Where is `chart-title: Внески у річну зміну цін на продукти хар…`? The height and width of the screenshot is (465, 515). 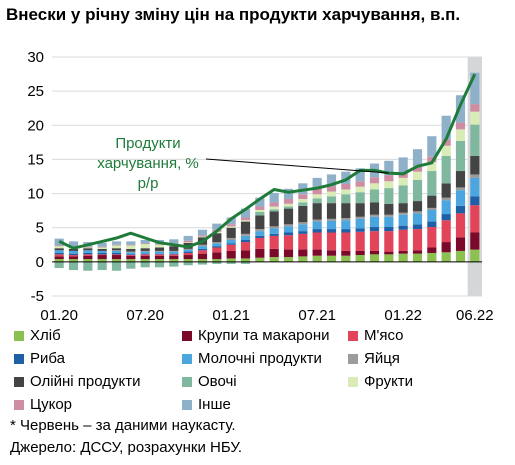
chart-title: Внески у річну зміну цін на продукти хар… is located at coordinates (233, 14).